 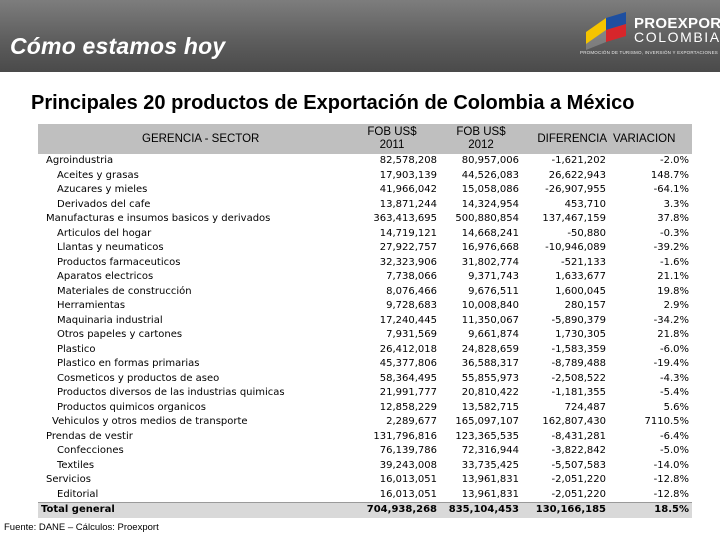 What do you see at coordinates (677, 37) in the screenshot?
I see `logo-wordmark-colombia: COLOMBIA` at bounding box center [677, 37].